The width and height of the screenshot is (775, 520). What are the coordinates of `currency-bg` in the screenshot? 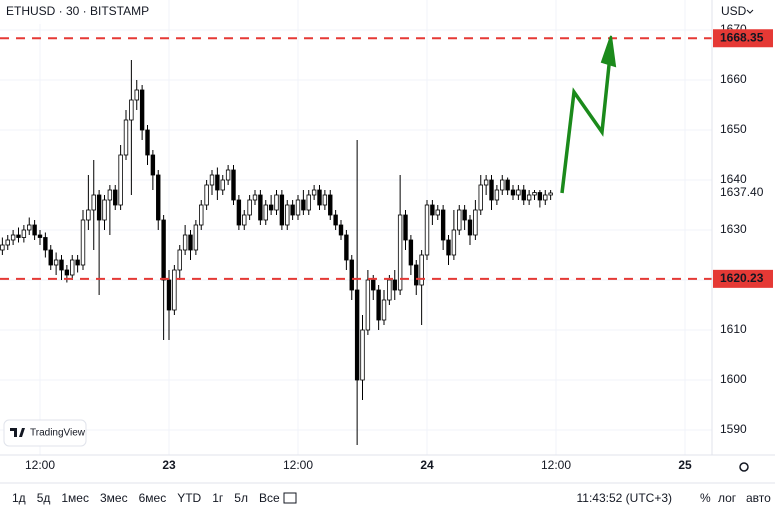 It's located at (744, 12).